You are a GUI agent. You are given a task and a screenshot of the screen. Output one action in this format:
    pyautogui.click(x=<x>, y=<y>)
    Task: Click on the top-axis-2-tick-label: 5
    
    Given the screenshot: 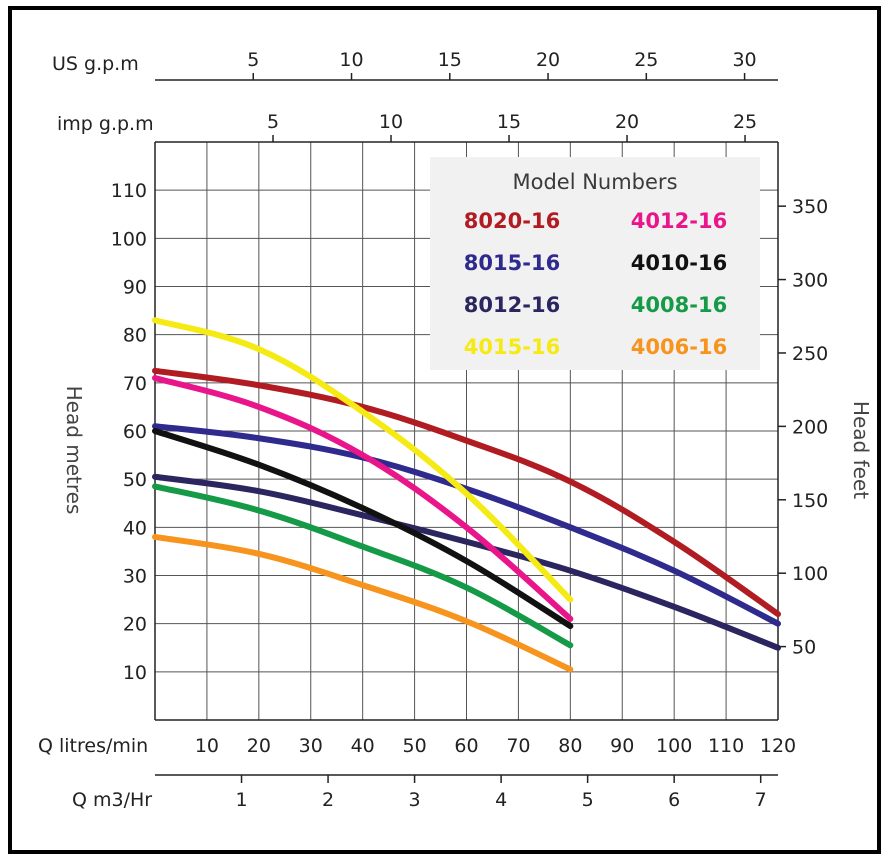 What is the action you would take?
    pyautogui.click(x=273, y=122)
    